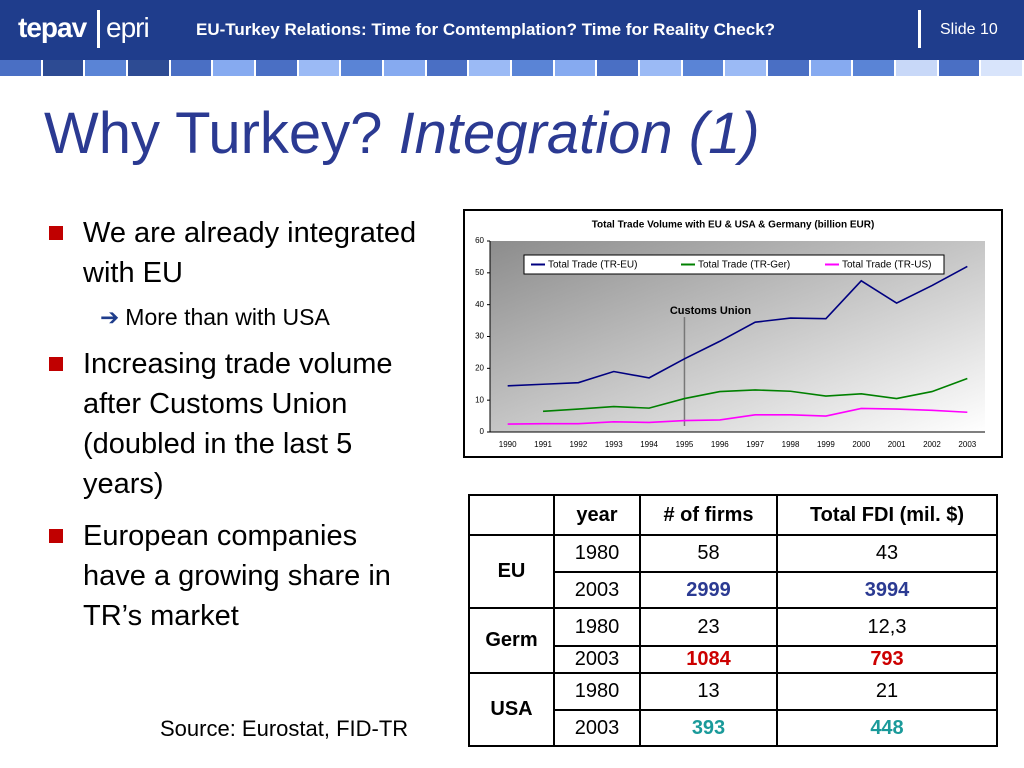 Image resolution: width=1024 pixels, height=768 pixels. What do you see at coordinates (708, 627) in the screenshot?
I see `cell: 23` at bounding box center [708, 627].